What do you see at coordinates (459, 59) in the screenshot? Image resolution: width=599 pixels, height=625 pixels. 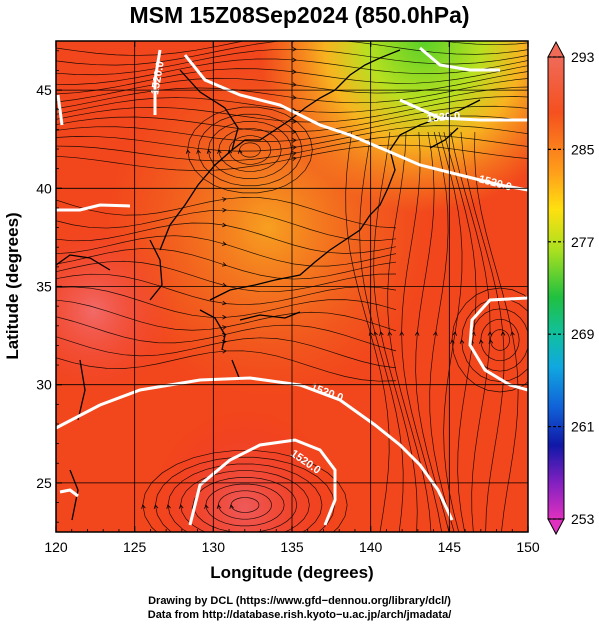 I see `contour-1520-ne` at bounding box center [459, 59].